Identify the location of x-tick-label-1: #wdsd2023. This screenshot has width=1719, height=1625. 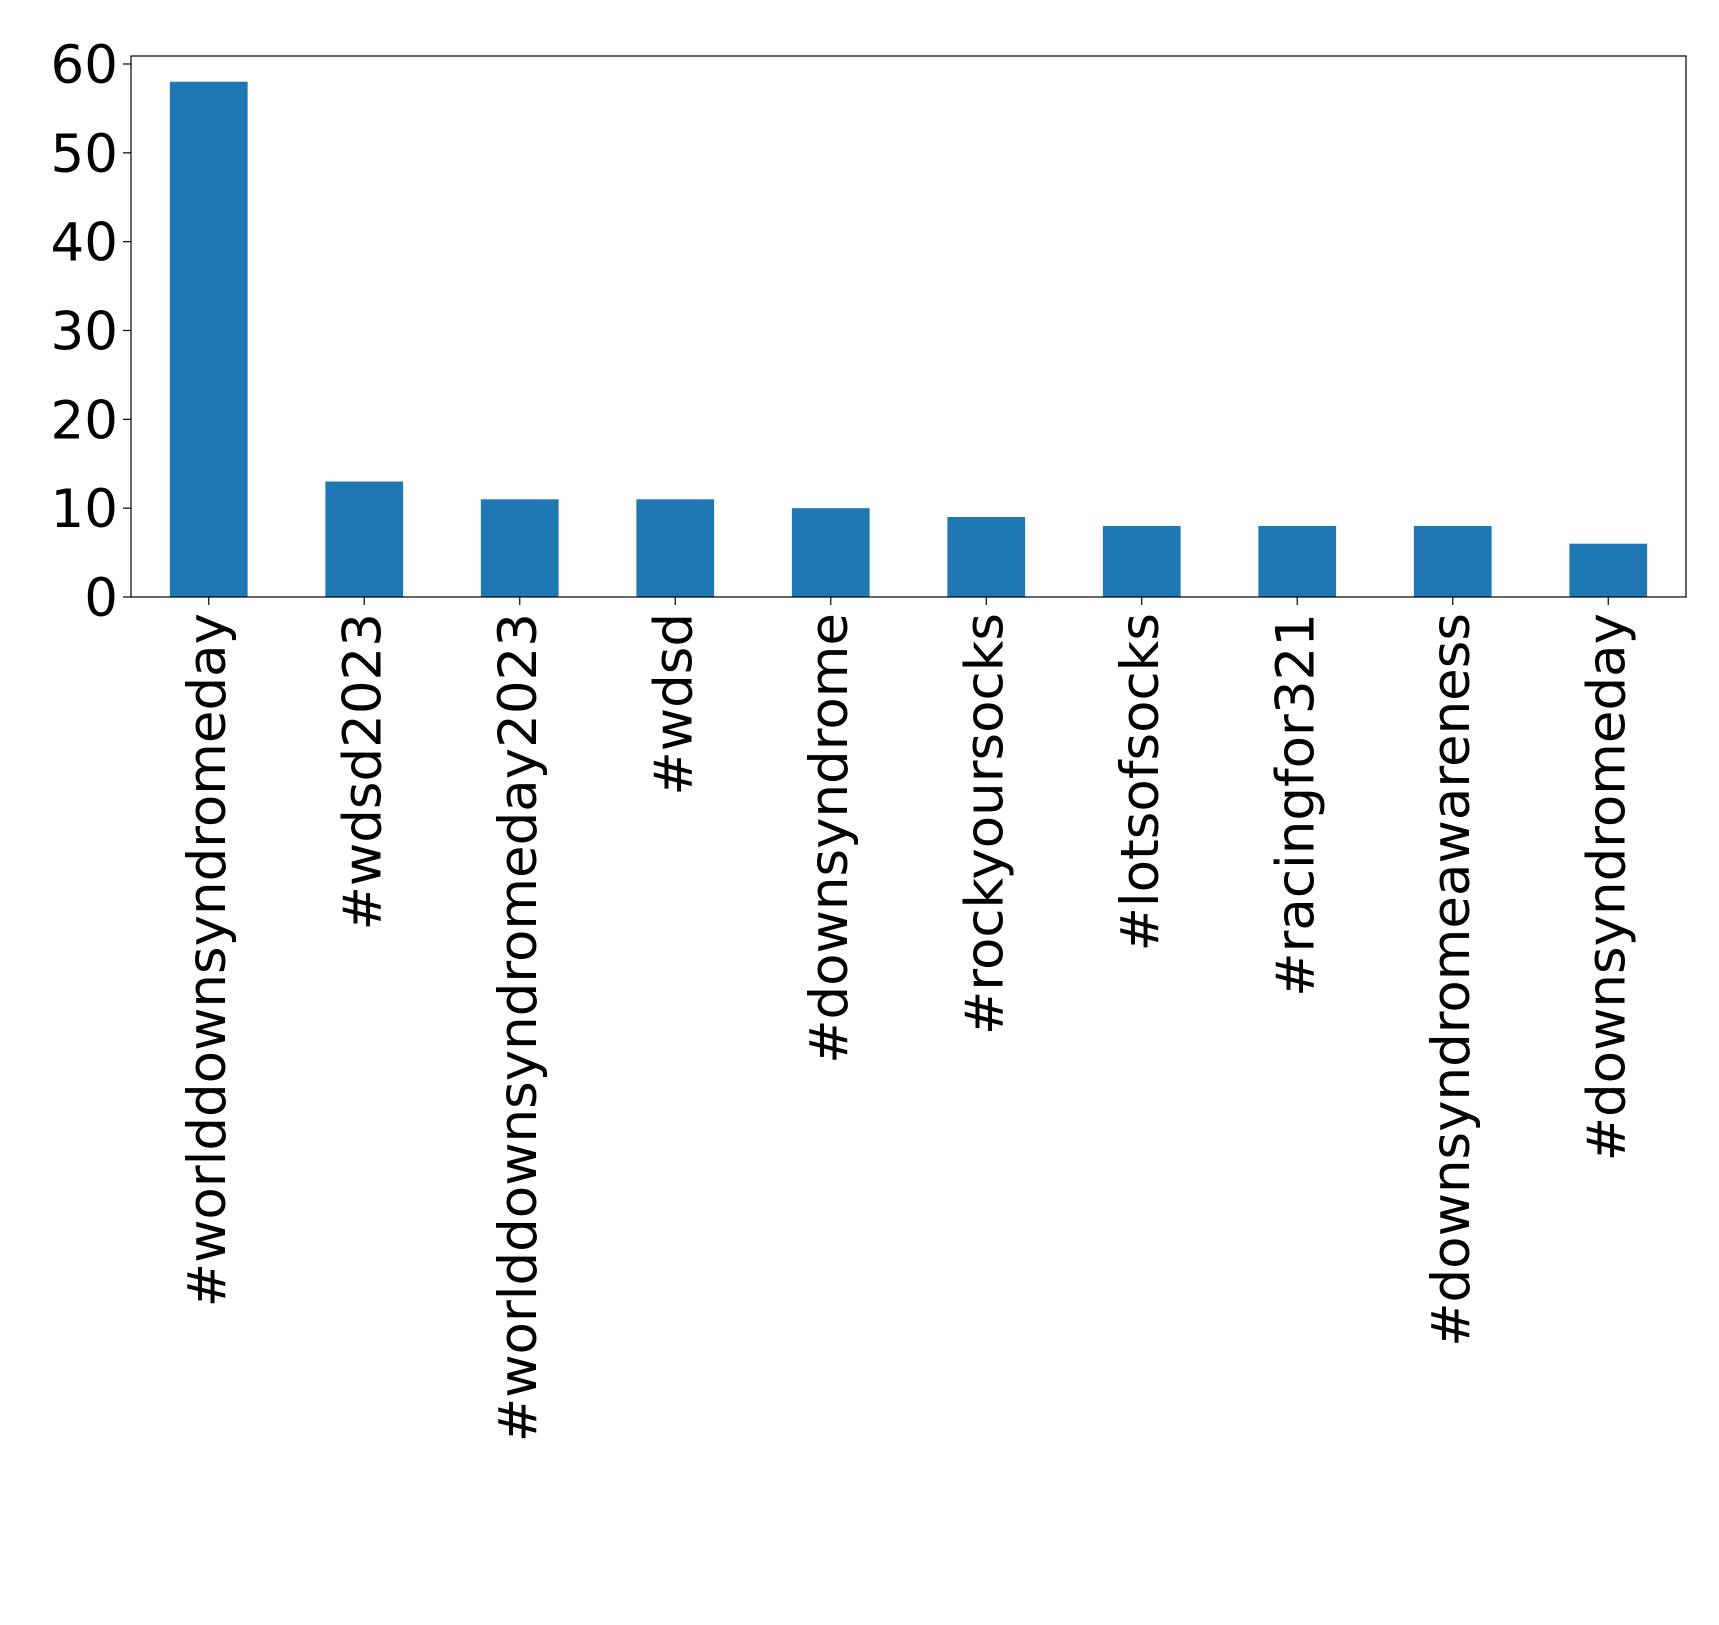
(362, 772).